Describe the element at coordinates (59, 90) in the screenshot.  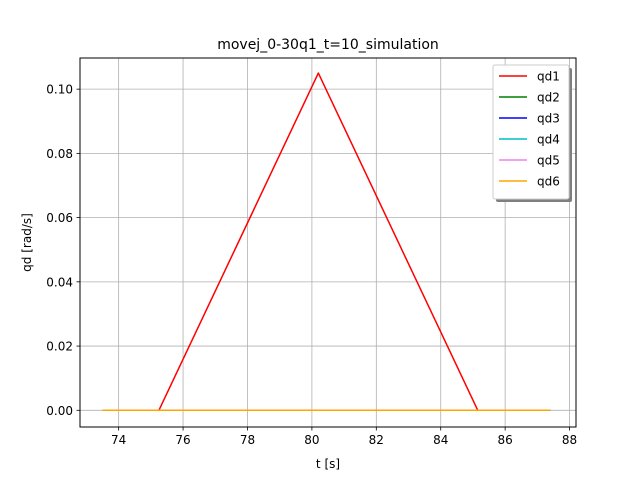
I see `y-tick-label: 0.10` at that location.